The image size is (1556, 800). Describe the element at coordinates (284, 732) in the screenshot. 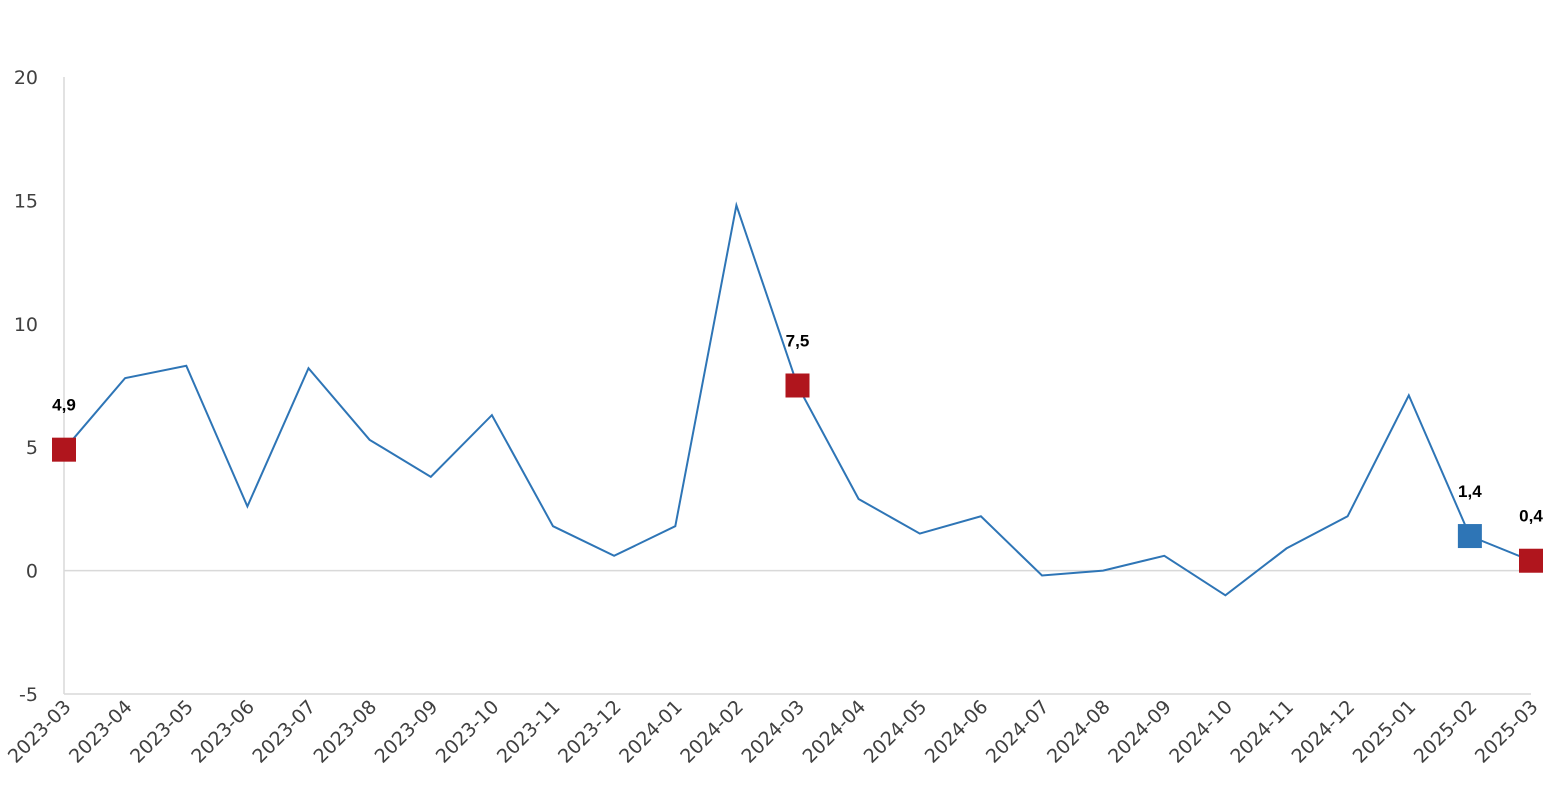

I see `x-tick-label: 2023-07` at that location.